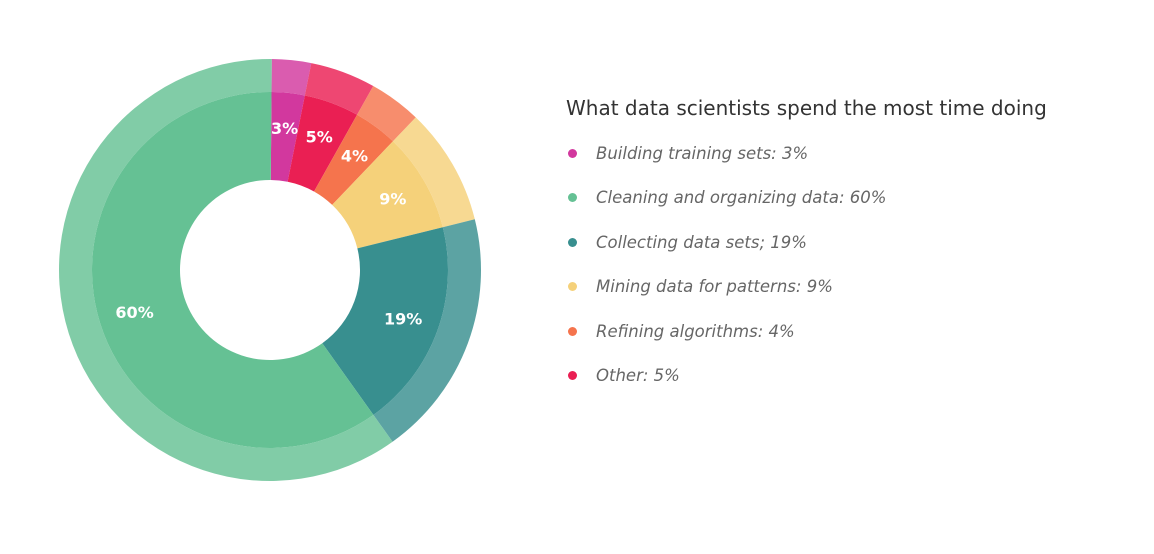  What do you see at coordinates (856, 153) in the screenshot?
I see `legend-item-building-training-sets: Building training sets: 3%` at bounding box center [856, 153].